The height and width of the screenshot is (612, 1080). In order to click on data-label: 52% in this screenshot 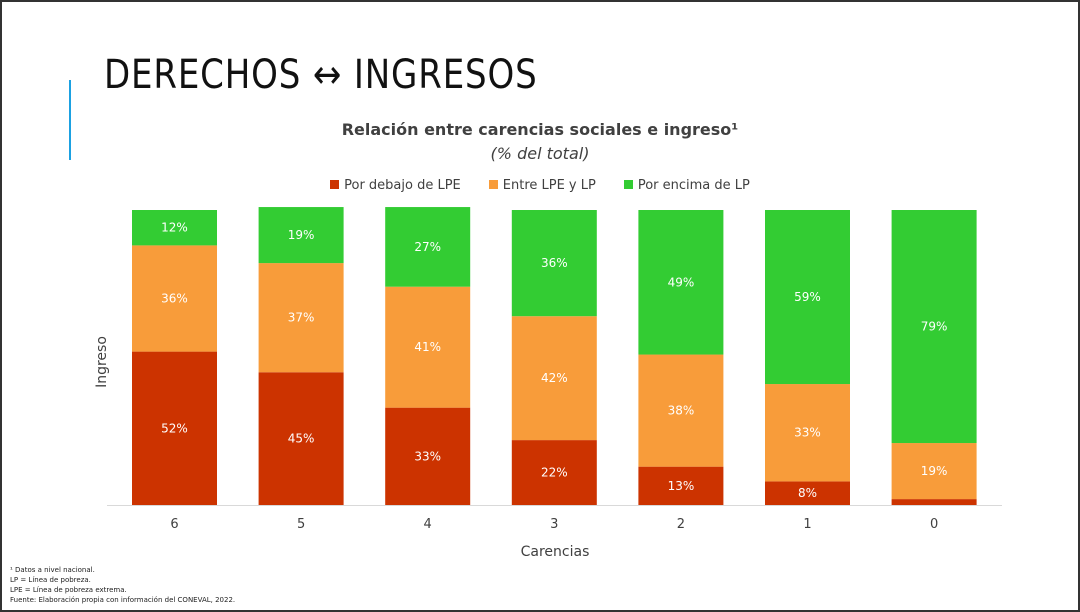, I will do `click(174, 428)`.